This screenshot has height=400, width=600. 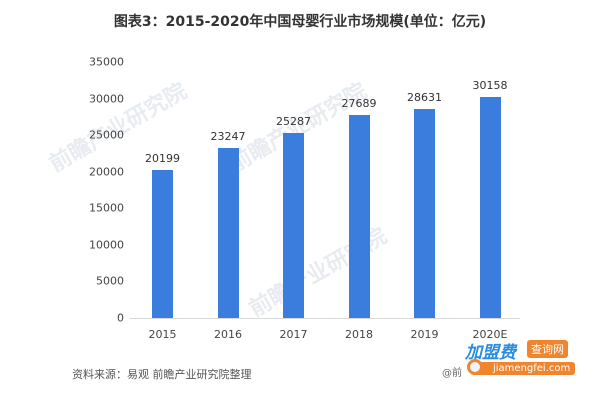 What do you see at coordinates (490, 207) in the screenshot?
I see `bar-2020E` at bounding box center [490, 207].